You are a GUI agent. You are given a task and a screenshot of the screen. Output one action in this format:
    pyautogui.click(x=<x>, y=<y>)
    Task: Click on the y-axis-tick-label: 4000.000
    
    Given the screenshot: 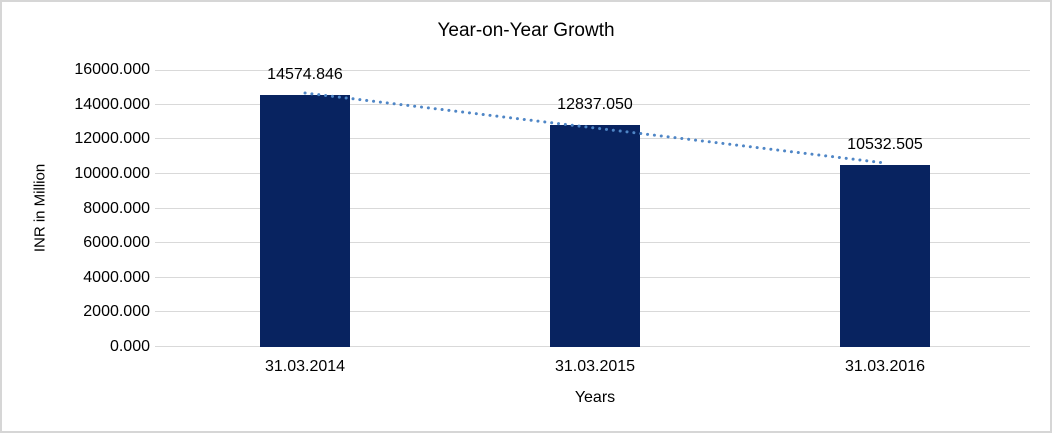 What is the action you would take?
    pyautogui.click(x=116, y=277)
    